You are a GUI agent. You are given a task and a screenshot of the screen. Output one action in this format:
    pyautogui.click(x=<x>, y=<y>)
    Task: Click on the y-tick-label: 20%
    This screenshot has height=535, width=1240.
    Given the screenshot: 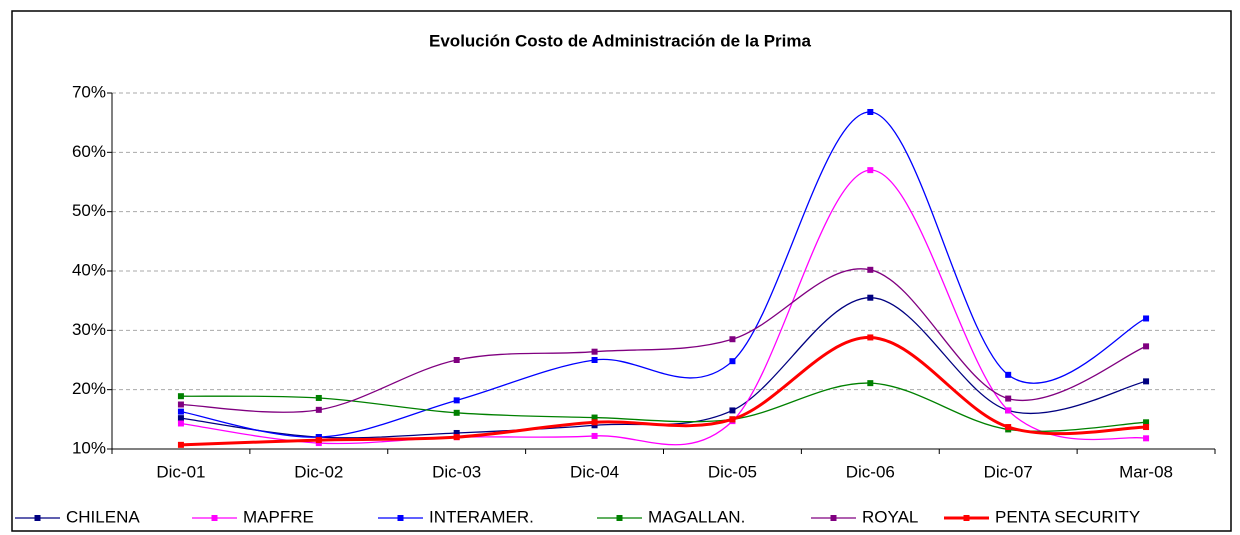 What is the action you would take?
    pyautogui.click(x=89, y=388)
    